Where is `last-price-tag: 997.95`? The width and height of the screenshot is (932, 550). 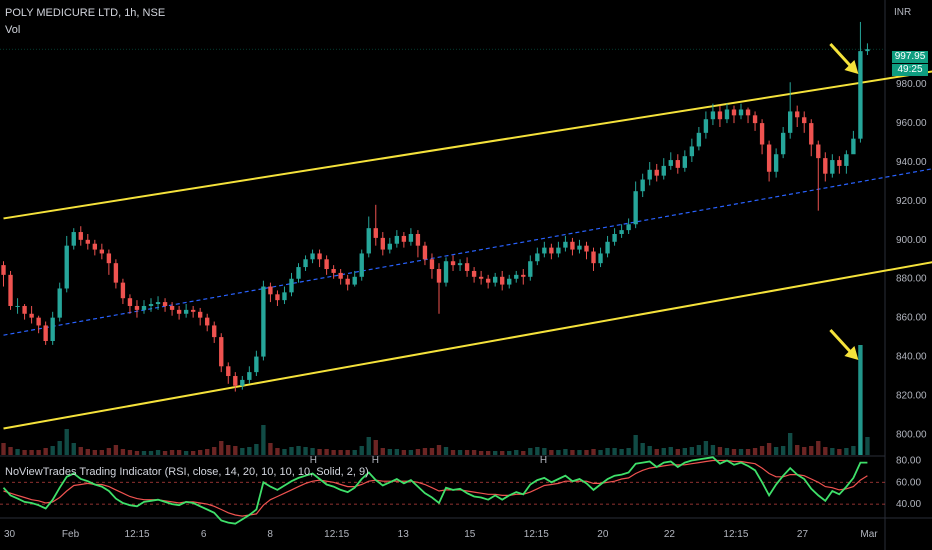
last-price-tag: 997.95 is located at coordinates (910, 57).